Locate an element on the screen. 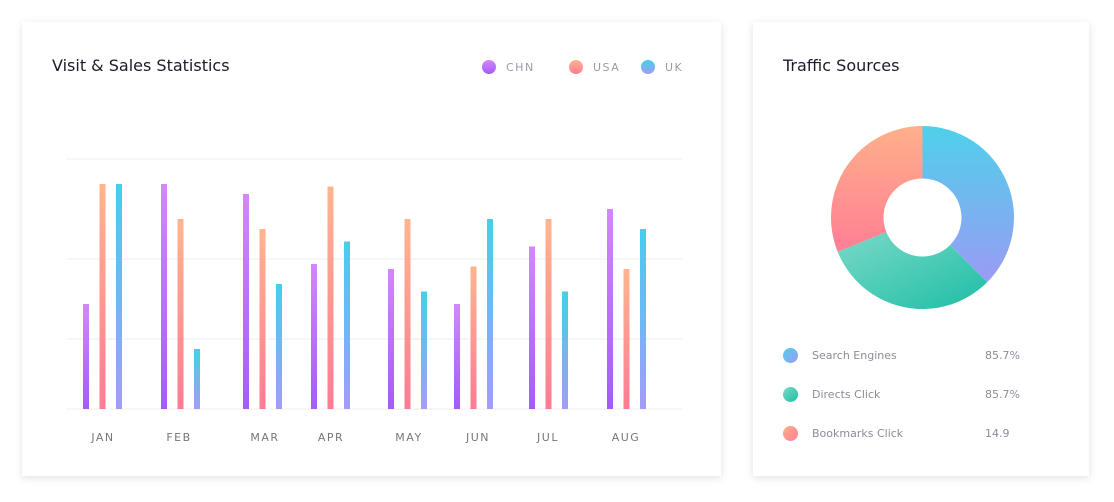 The height and width of the screenshot is (502, 1114). bar-uk-jun is located at coordinates (490, 314).